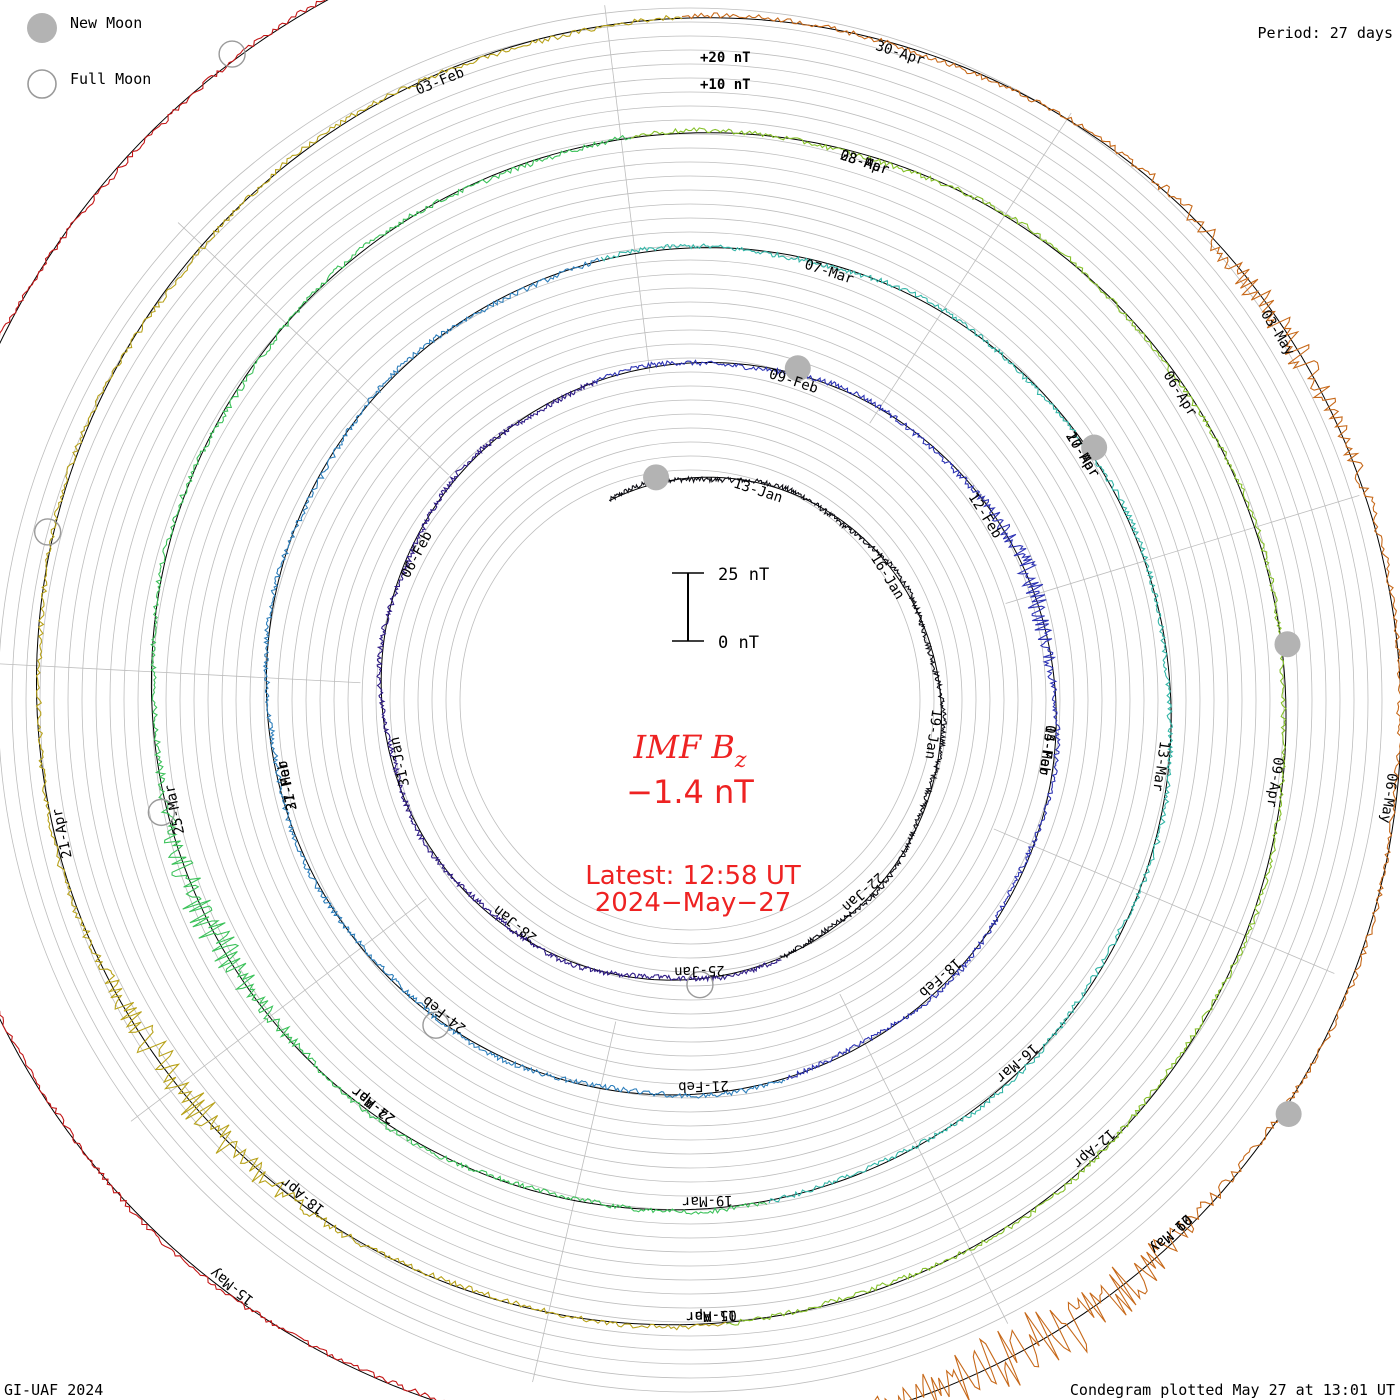 This screenshot has width=1400, height=1400. I want to click on center-title-sub: z, so click(740, 760).